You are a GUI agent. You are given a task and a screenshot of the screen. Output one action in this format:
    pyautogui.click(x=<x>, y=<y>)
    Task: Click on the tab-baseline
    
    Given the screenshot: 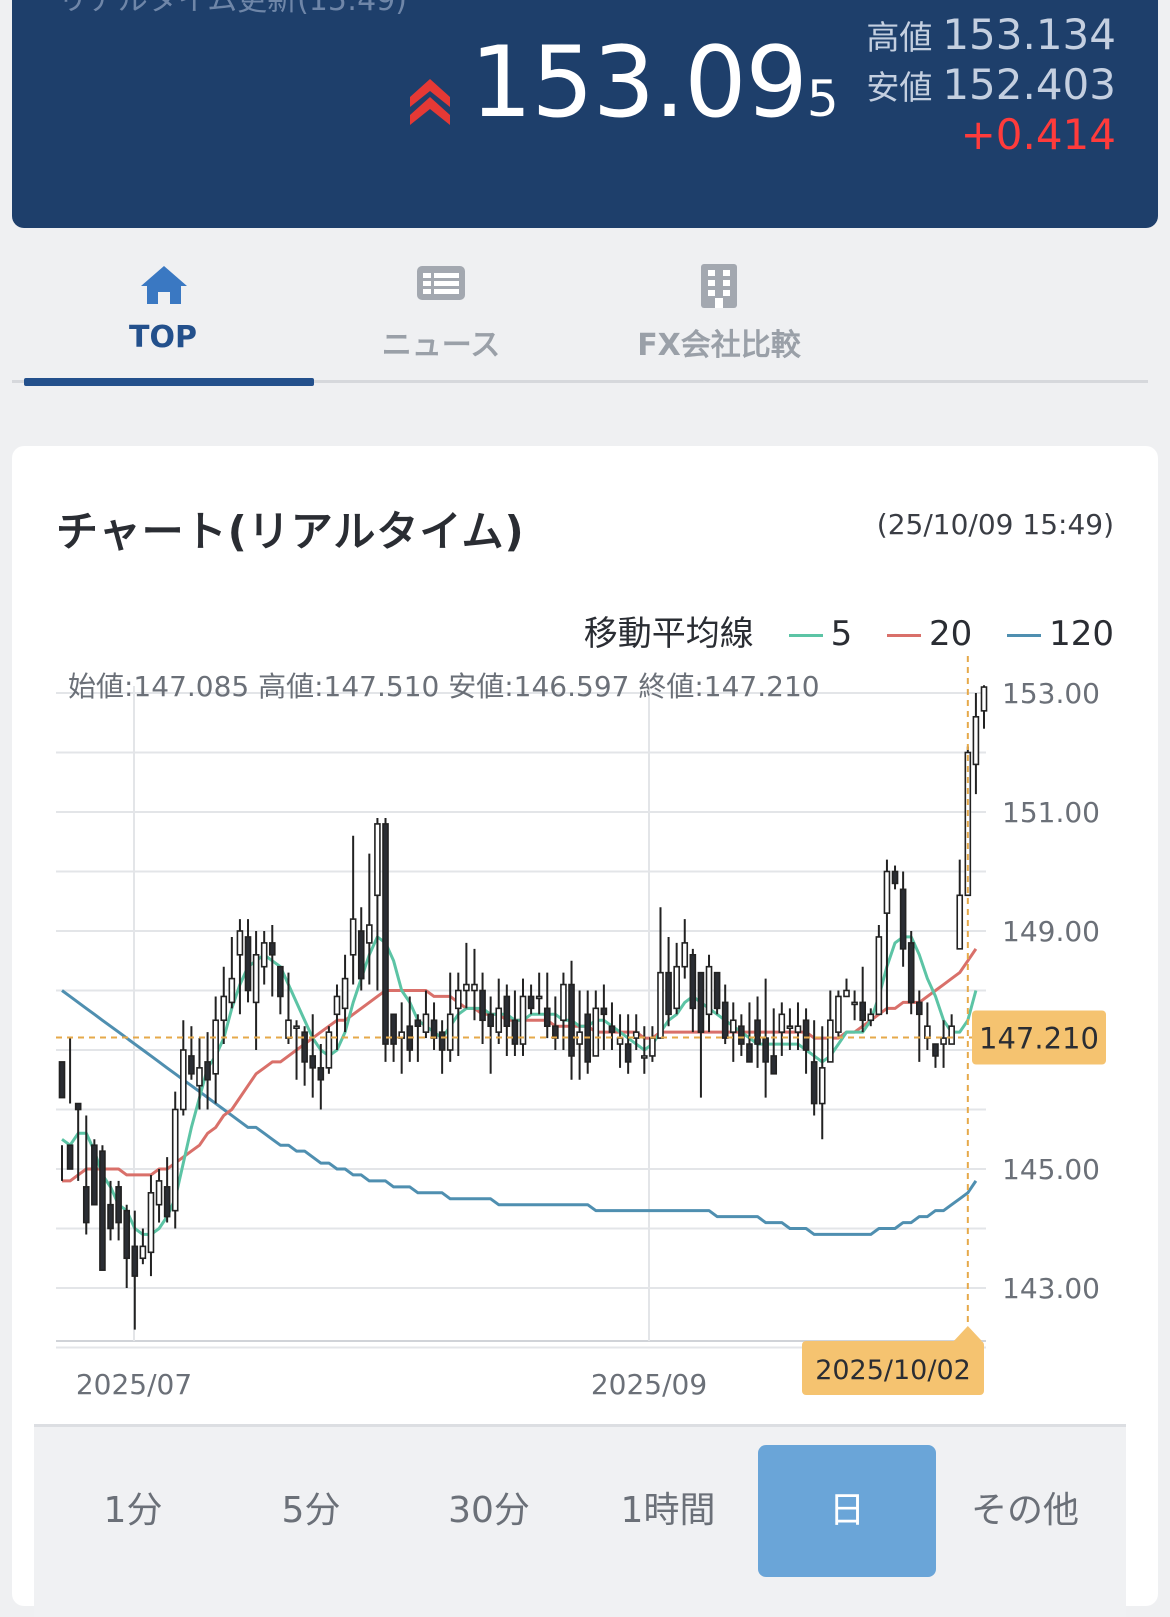 What is the action you would take?
    pyautogui.click(x=580, y=381)
    